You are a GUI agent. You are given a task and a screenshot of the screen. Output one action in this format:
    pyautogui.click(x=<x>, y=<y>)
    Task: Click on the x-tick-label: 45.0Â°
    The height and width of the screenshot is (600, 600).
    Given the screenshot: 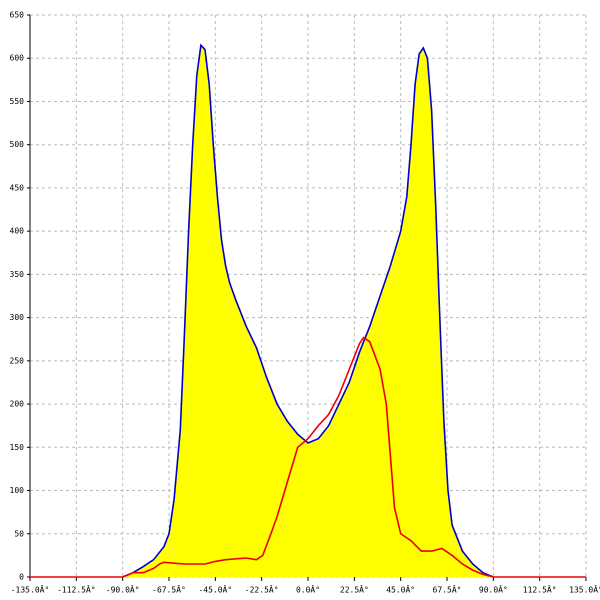 What is the action you would take?
    pyautogui.click(x=400, y=589)
    